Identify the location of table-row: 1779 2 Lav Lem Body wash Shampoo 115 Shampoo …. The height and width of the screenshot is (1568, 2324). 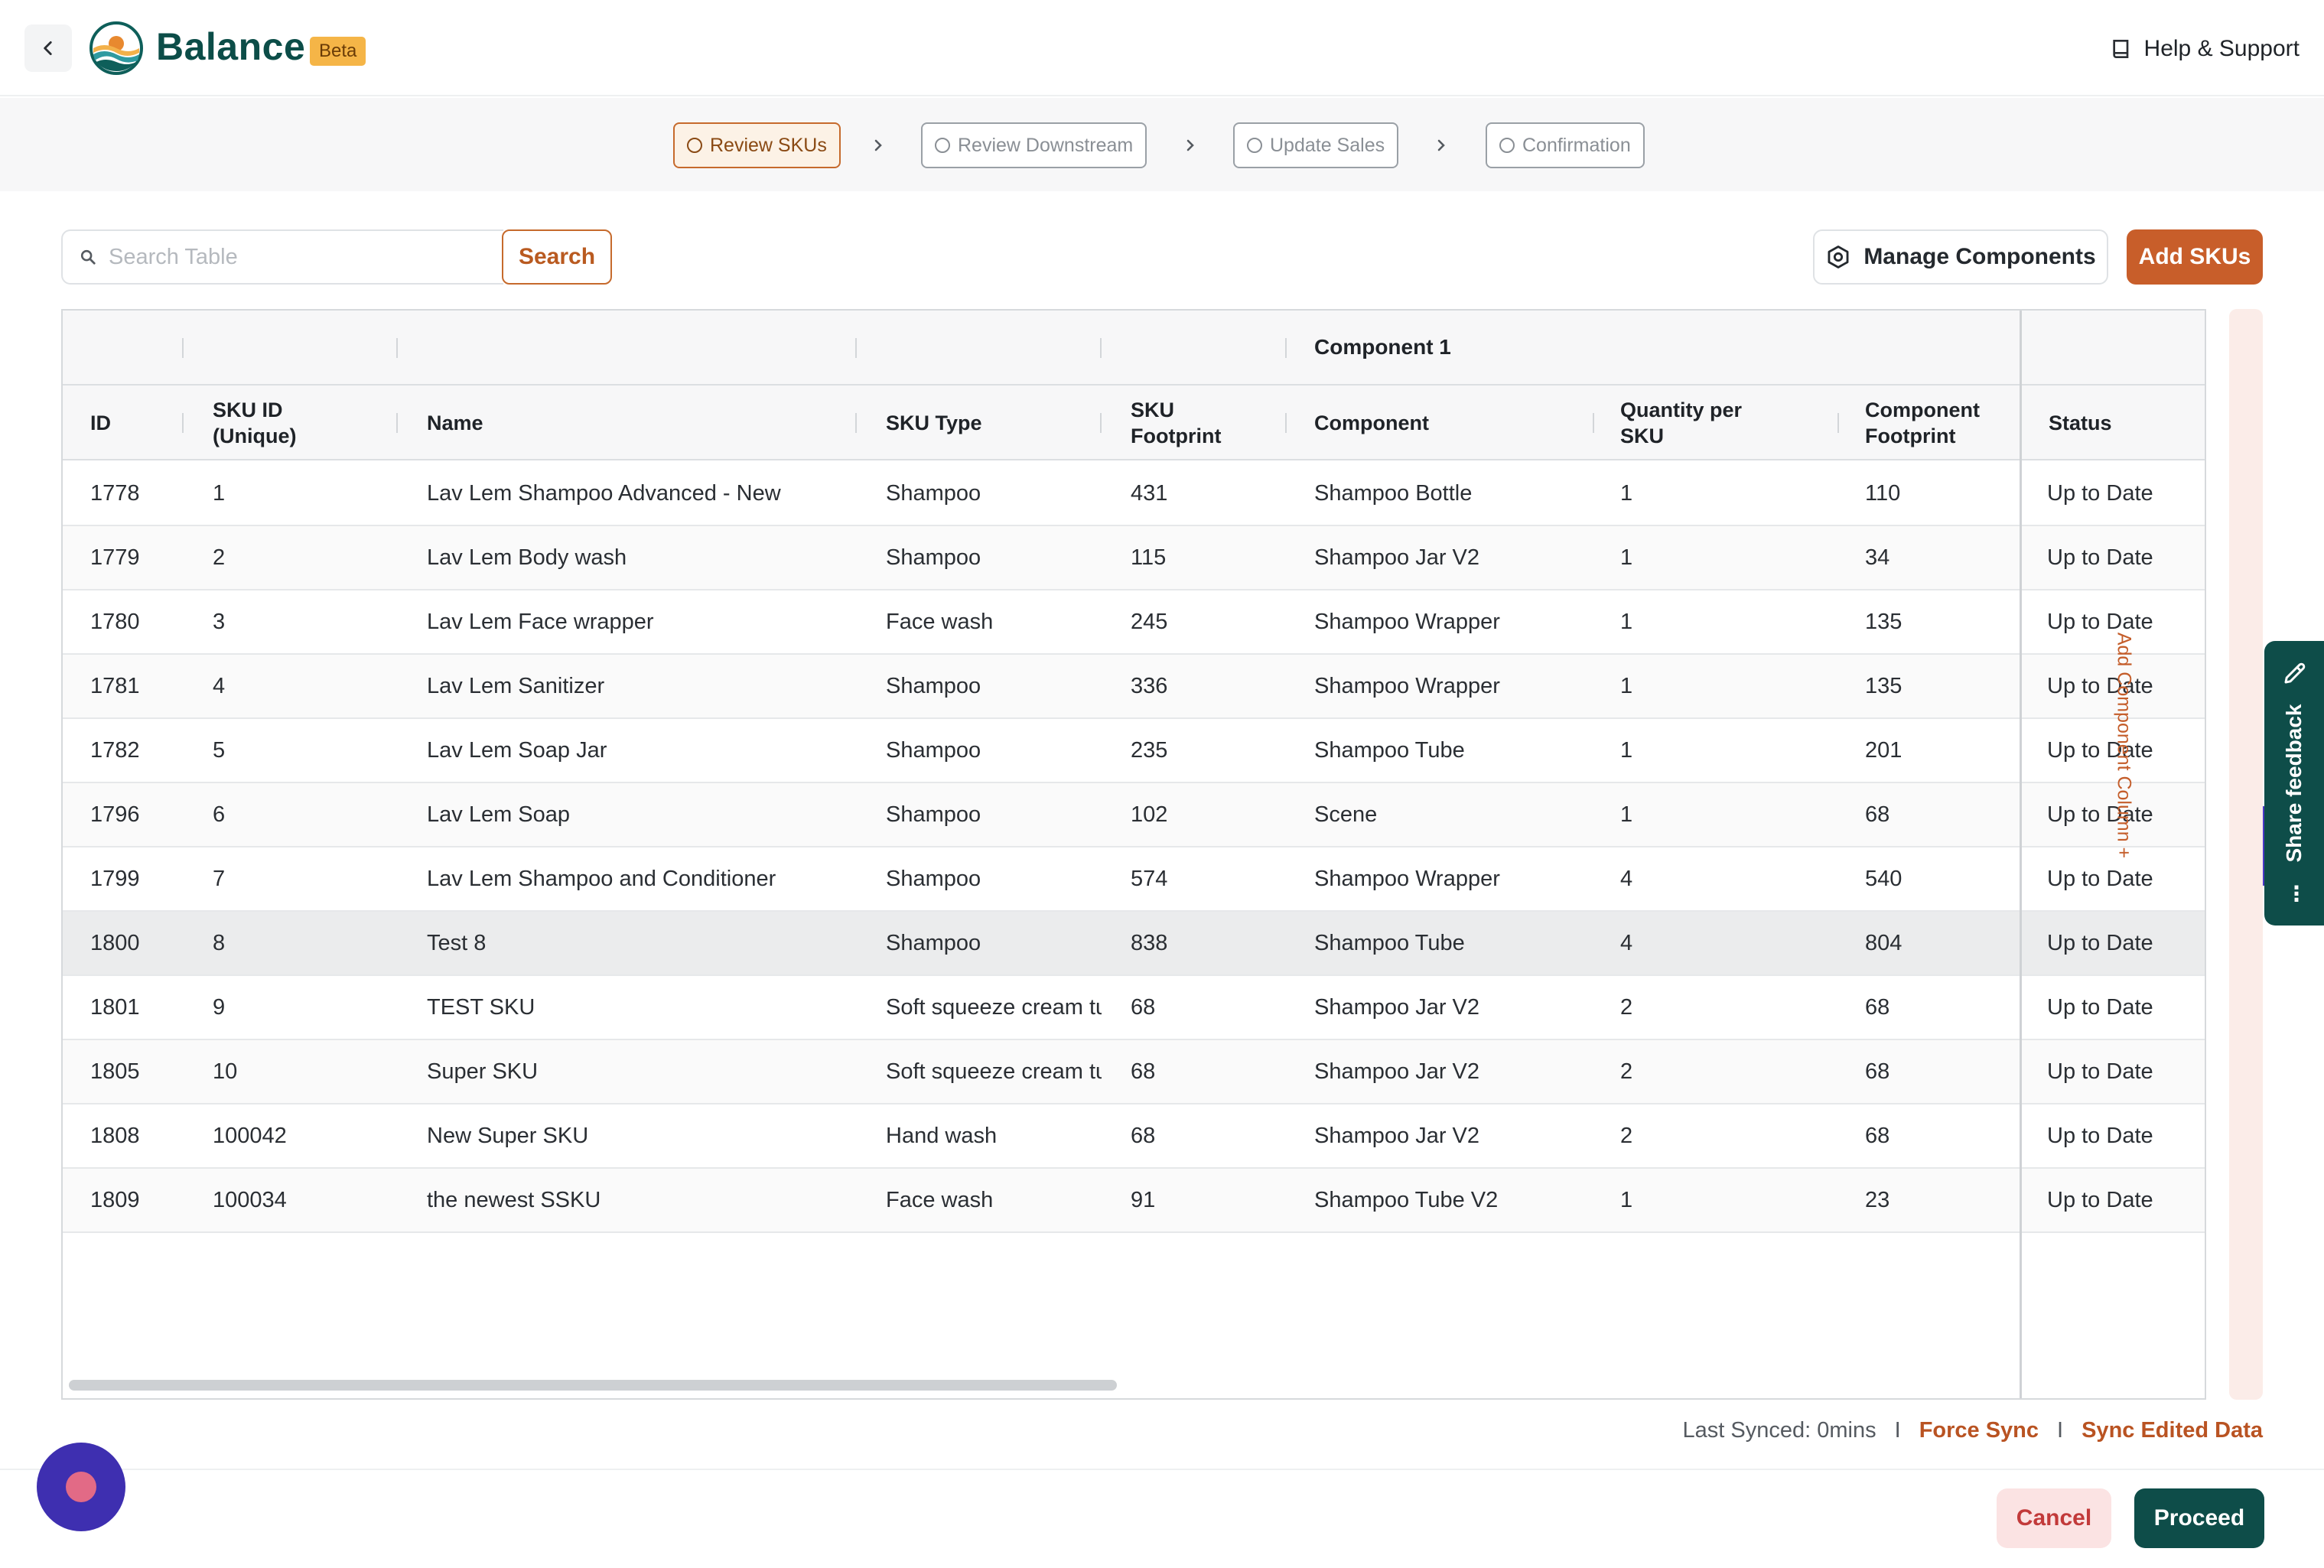
(1134, 558).